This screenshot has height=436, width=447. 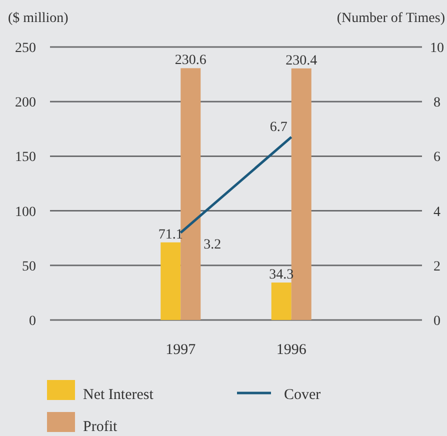 I want to click on x-tick-label: 1996, so click(x=291, y=350).